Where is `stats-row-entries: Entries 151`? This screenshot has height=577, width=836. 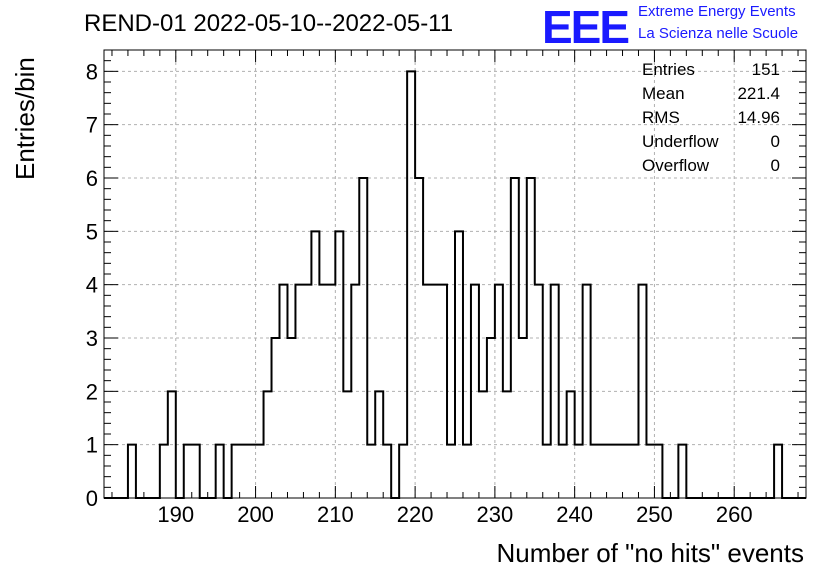 stats-row-entries: Entries 151 is located at coordinates (711, 72).